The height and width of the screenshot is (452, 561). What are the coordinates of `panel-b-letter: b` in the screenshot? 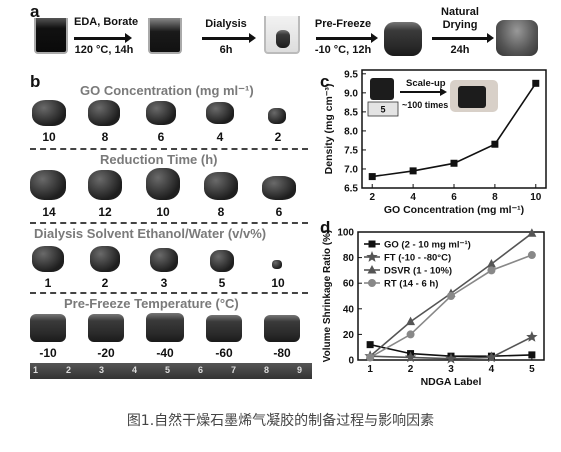 It's located at (35, 81).